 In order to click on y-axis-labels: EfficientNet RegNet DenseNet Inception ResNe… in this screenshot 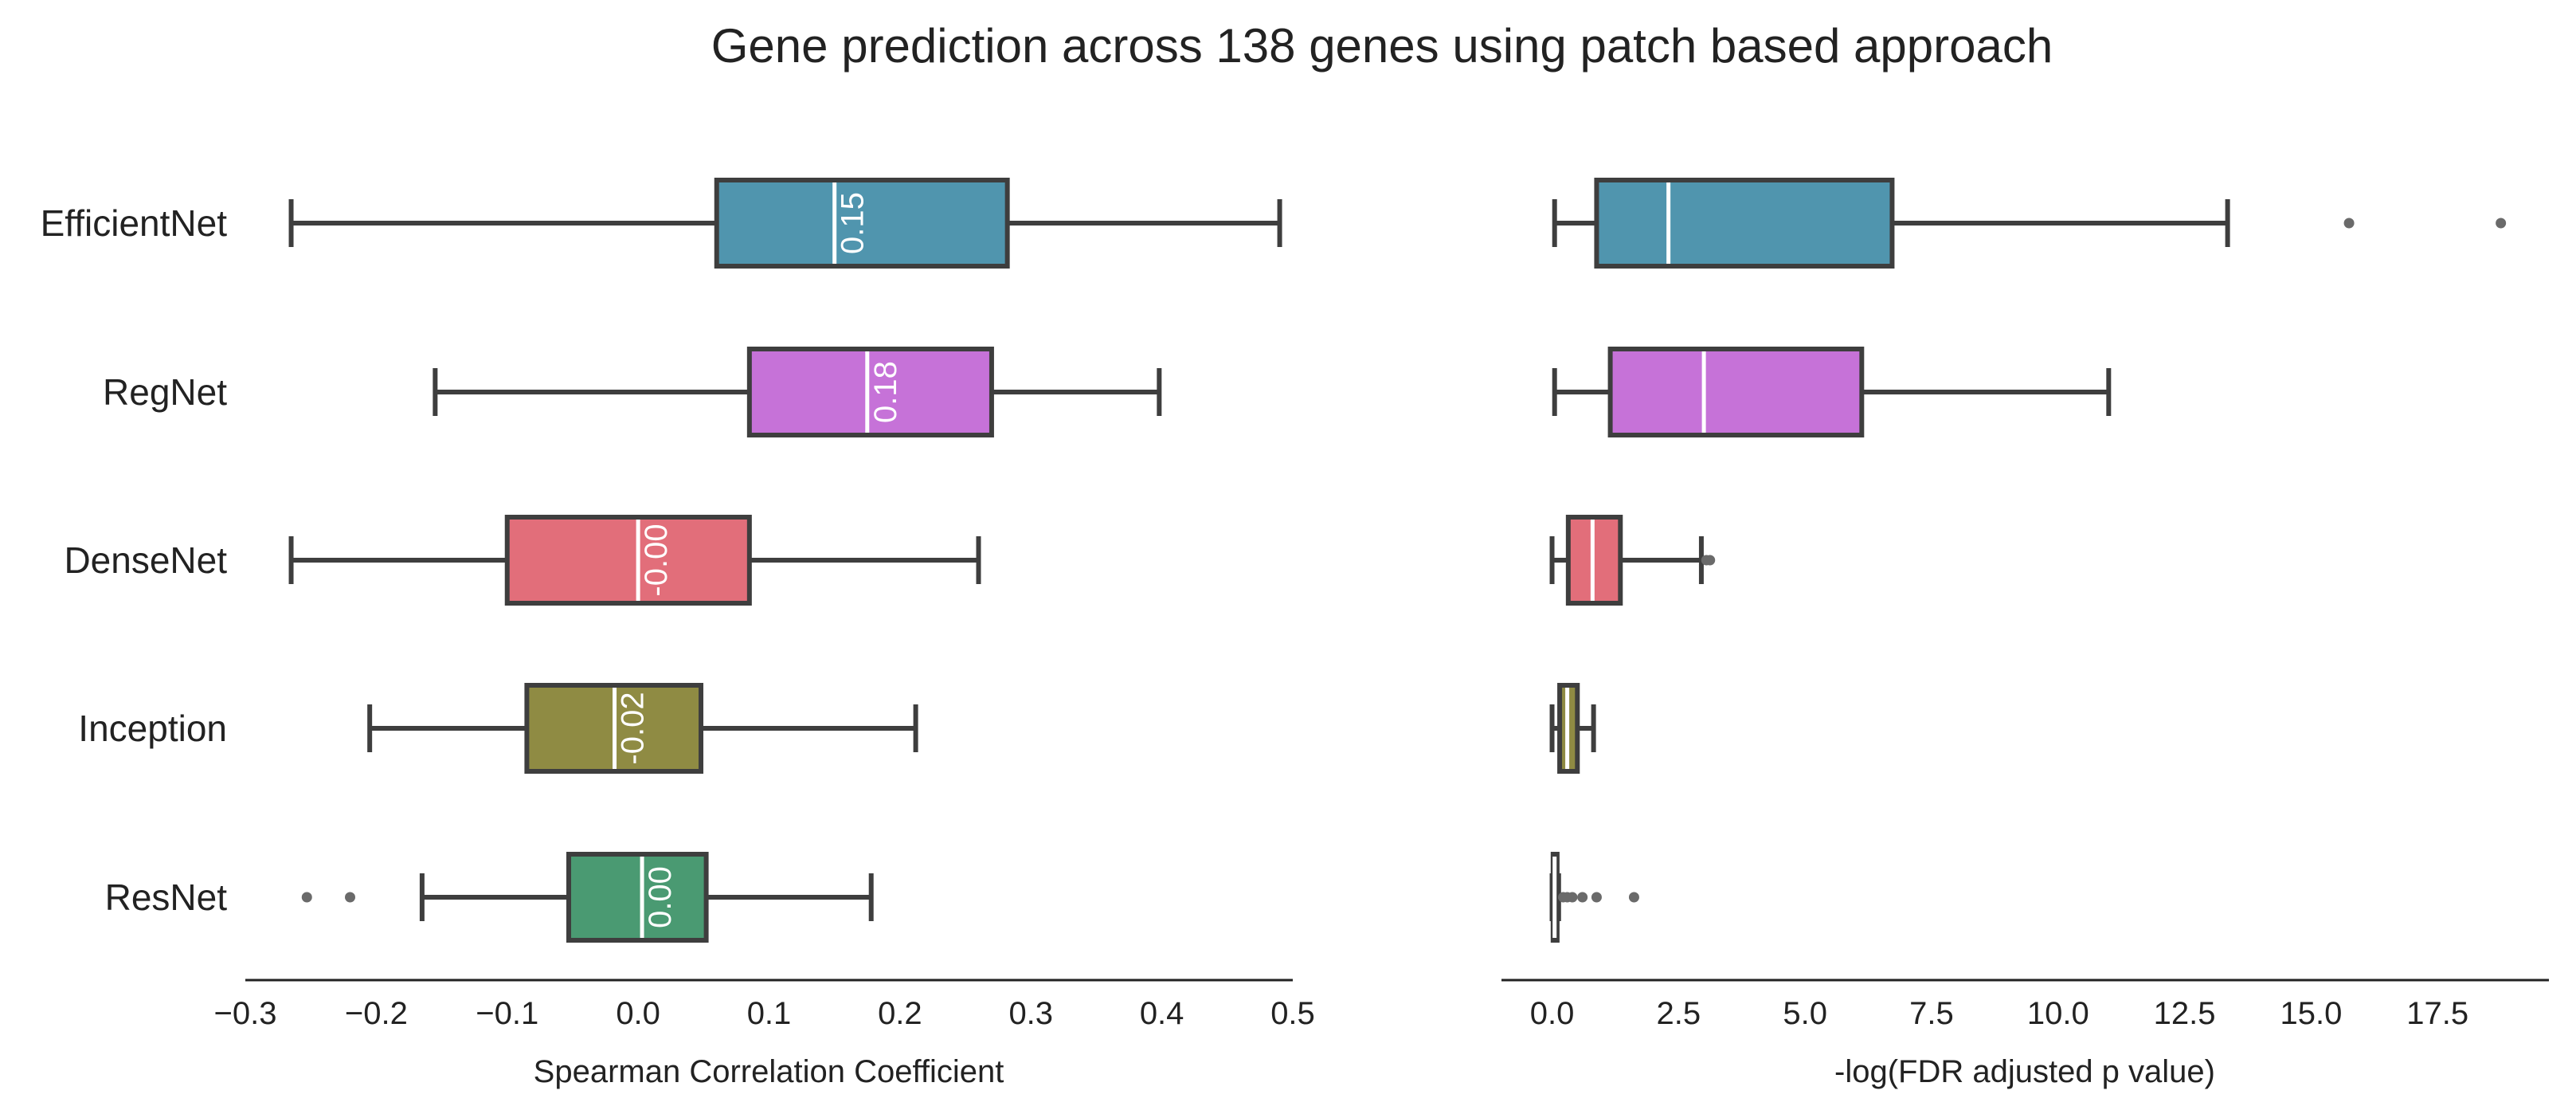, I will do `click(134, 560)`.